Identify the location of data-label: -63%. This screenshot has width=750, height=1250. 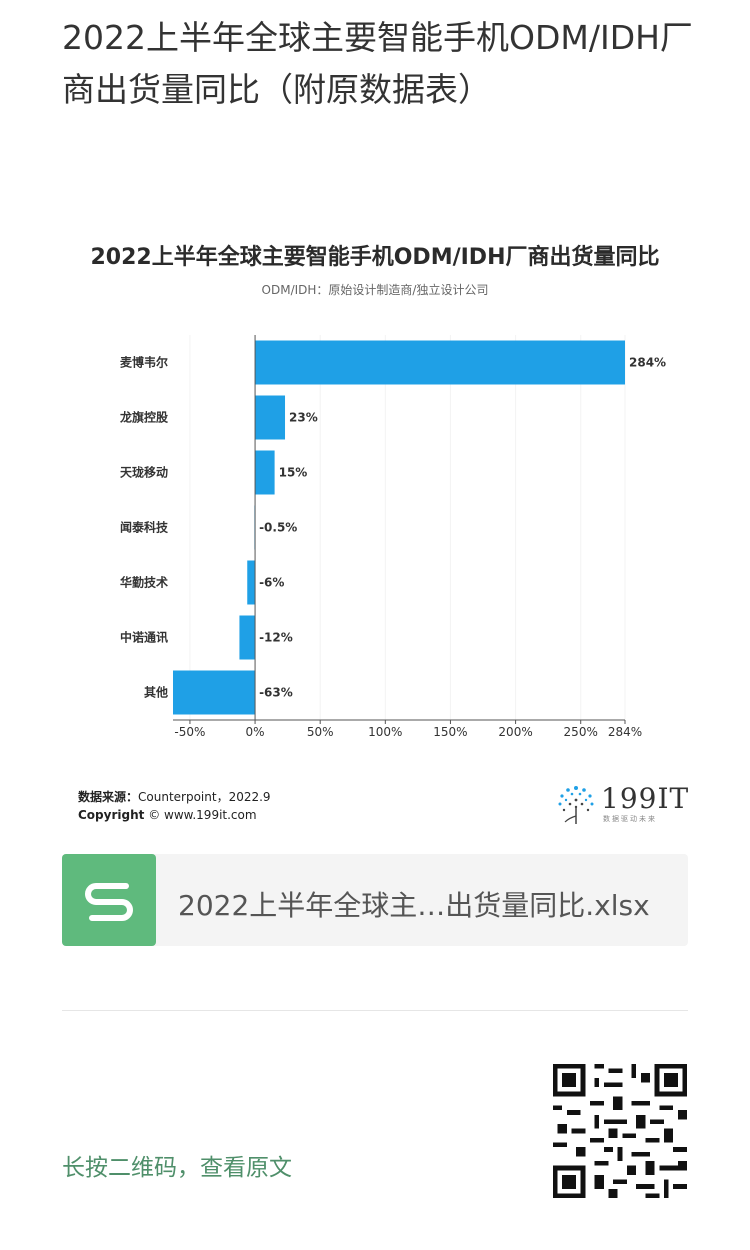
(276, 693).